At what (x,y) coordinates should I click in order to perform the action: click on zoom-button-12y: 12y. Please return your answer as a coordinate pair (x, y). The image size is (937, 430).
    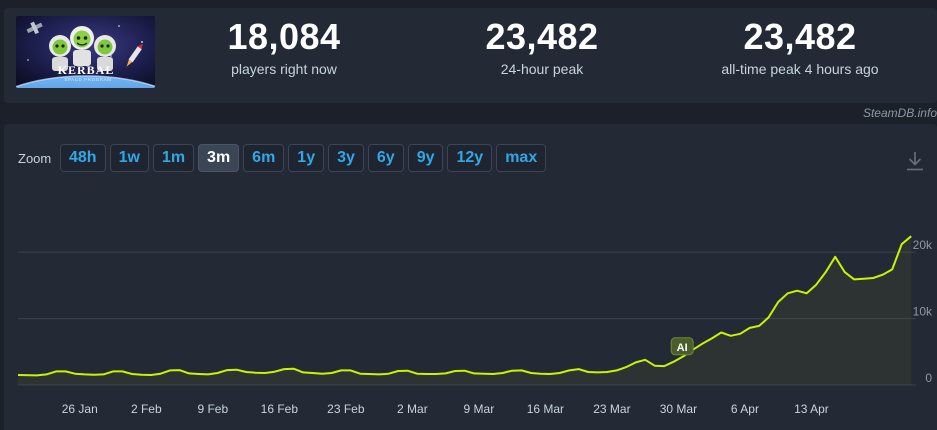
    Looking at the image, I should click on (470, 158).